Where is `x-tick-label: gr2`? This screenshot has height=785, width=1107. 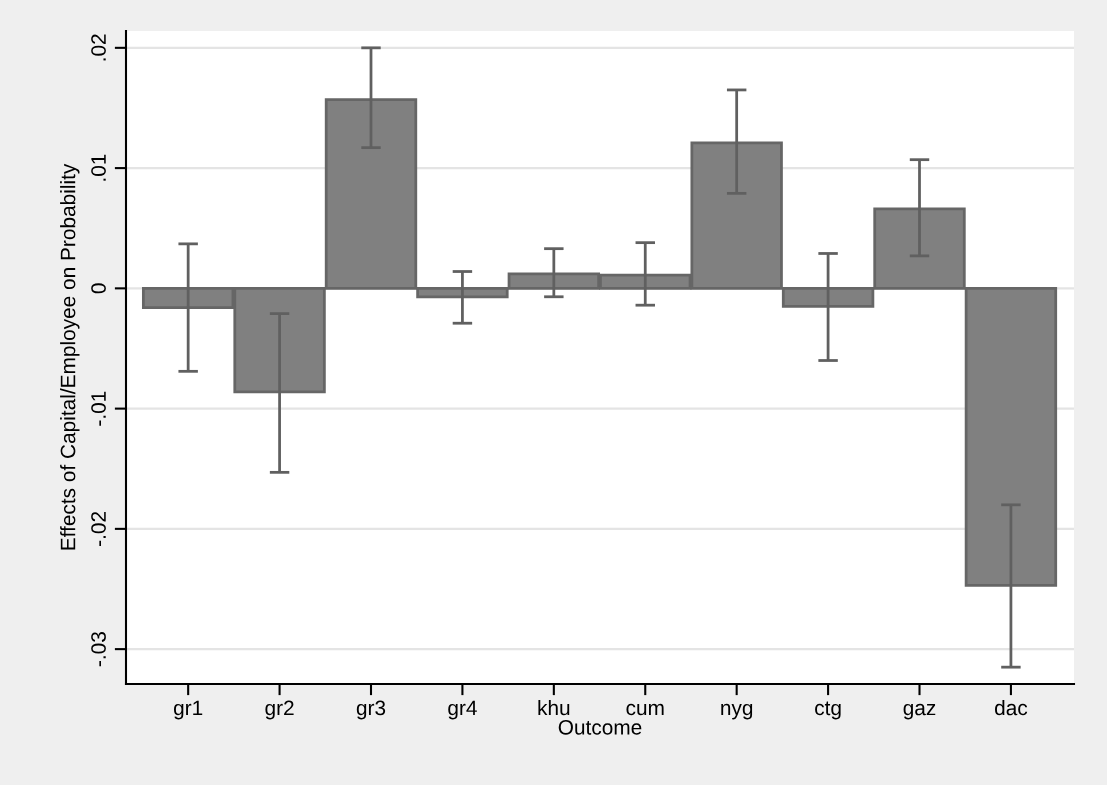 x-tick-label: gr2 is located at coordinates (279, 710).